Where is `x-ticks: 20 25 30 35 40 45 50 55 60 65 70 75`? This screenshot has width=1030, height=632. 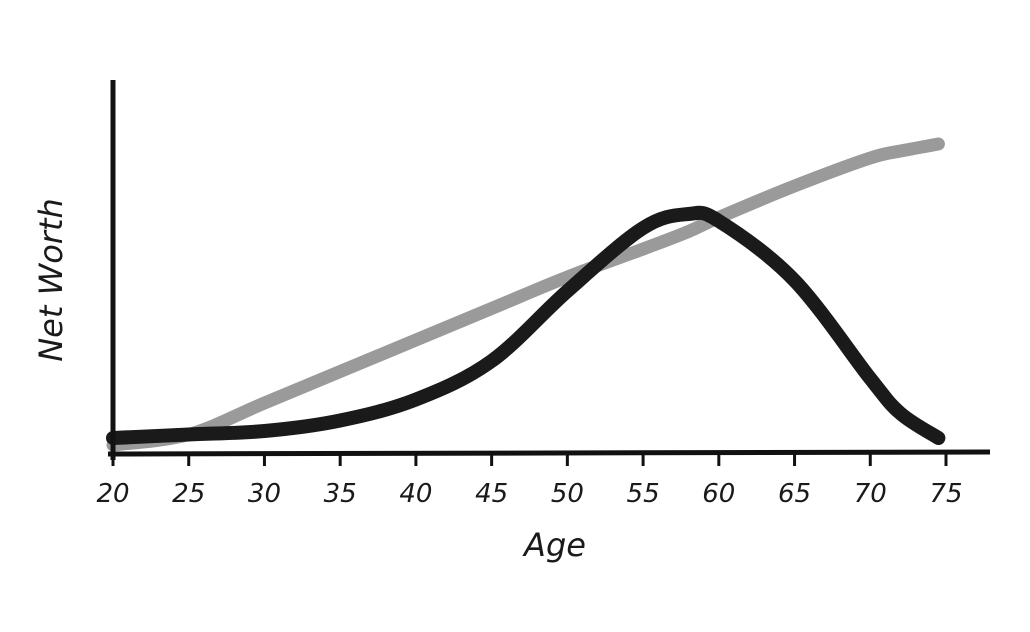
x-ticks: 20 25 30 35 40 45 50 55 60 65 70 75 is located at coordinates (529, 480).